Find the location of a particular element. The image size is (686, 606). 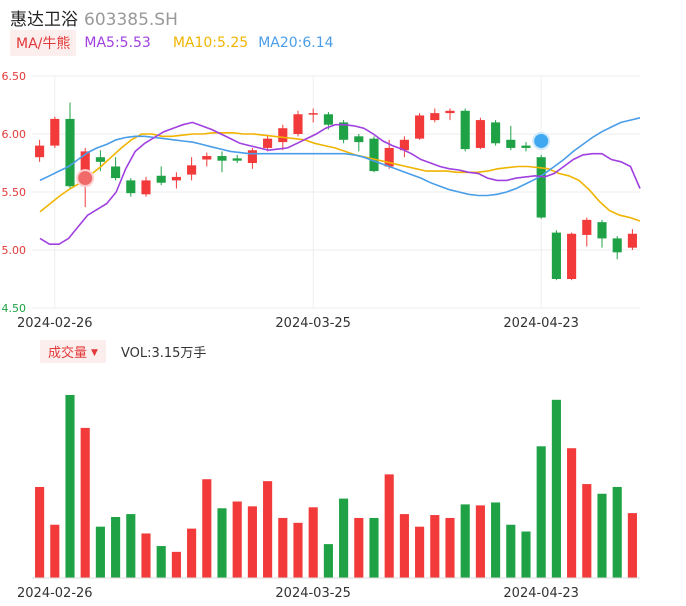

price-tick-label: 6.50 is located at coordinates (14, 76).